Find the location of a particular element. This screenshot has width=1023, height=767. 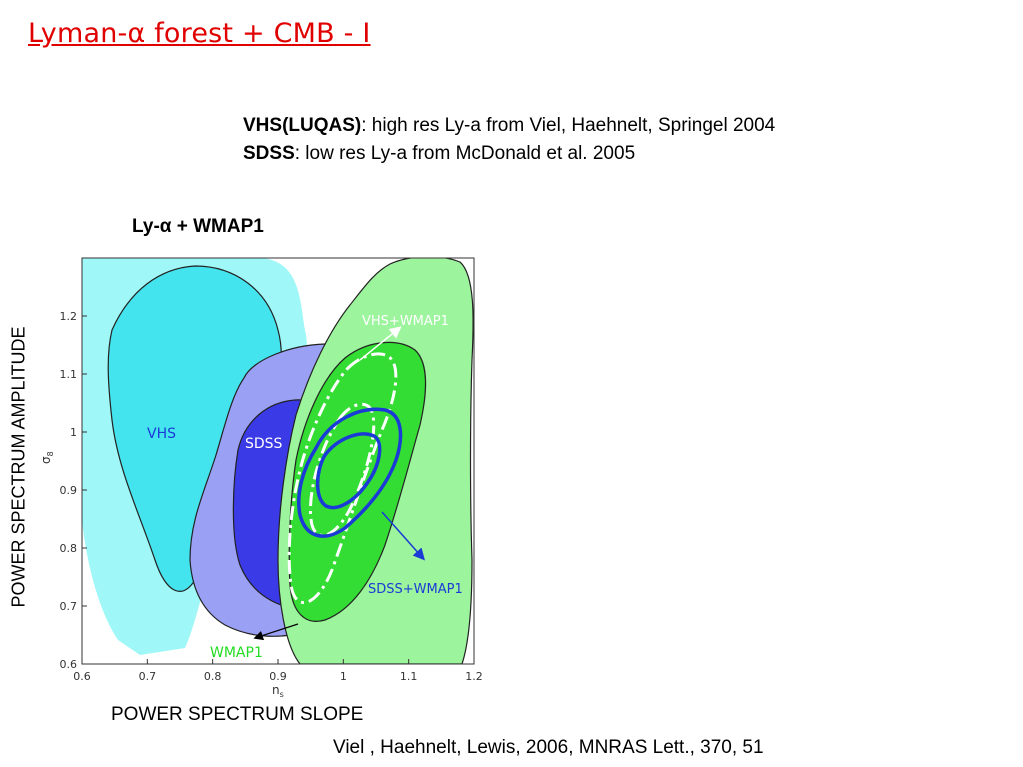

x-axis-symbol: ns is located at coordinates (278, 691).